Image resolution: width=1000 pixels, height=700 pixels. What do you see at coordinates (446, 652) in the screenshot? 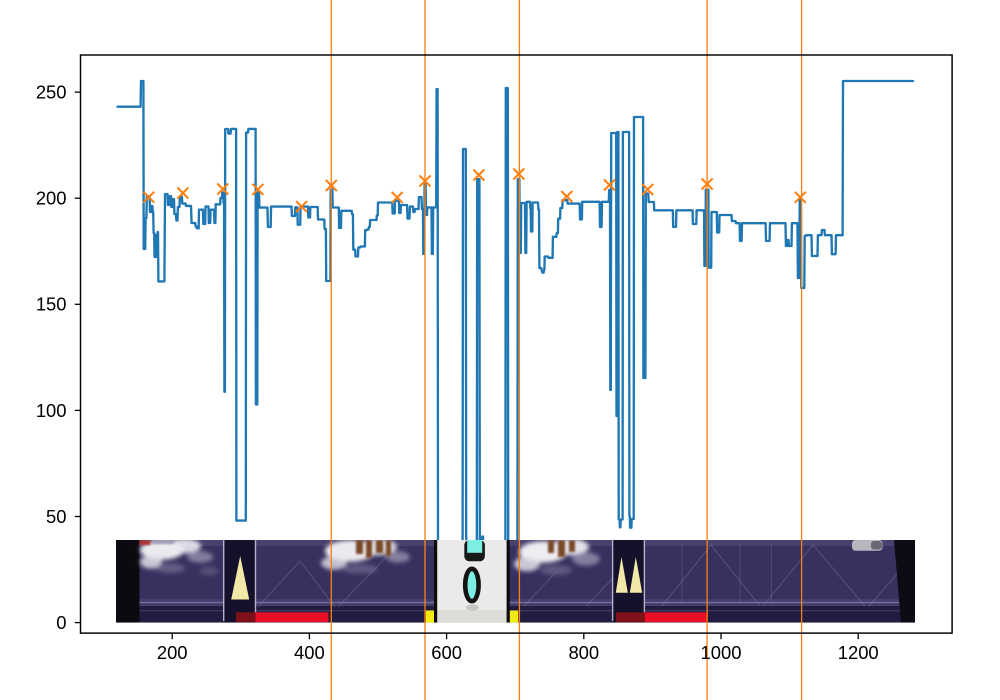
I see `svg-text: 600` at bounding box center [446, 652].